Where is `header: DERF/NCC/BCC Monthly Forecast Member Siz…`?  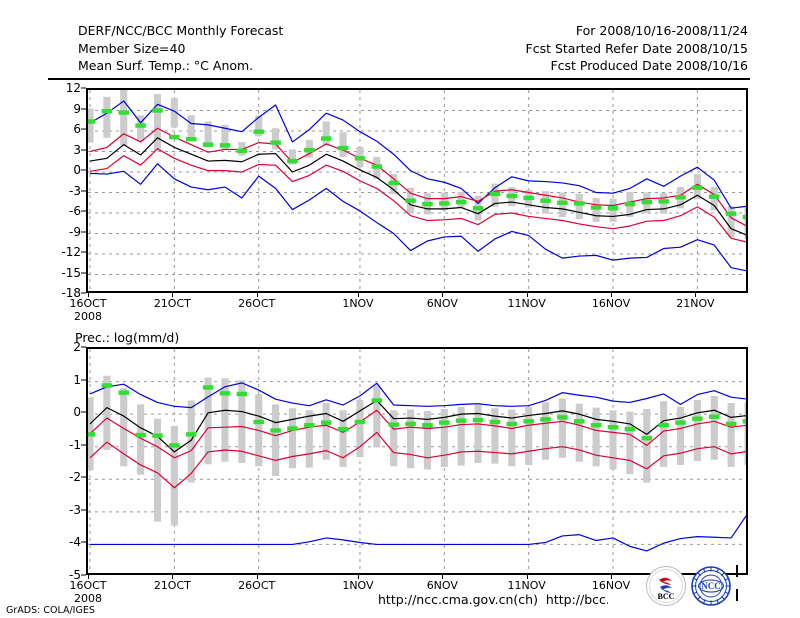
header: DERF/NCC/BCC Monthly Forecast Member Siz… is located at coordinates (400, 50).